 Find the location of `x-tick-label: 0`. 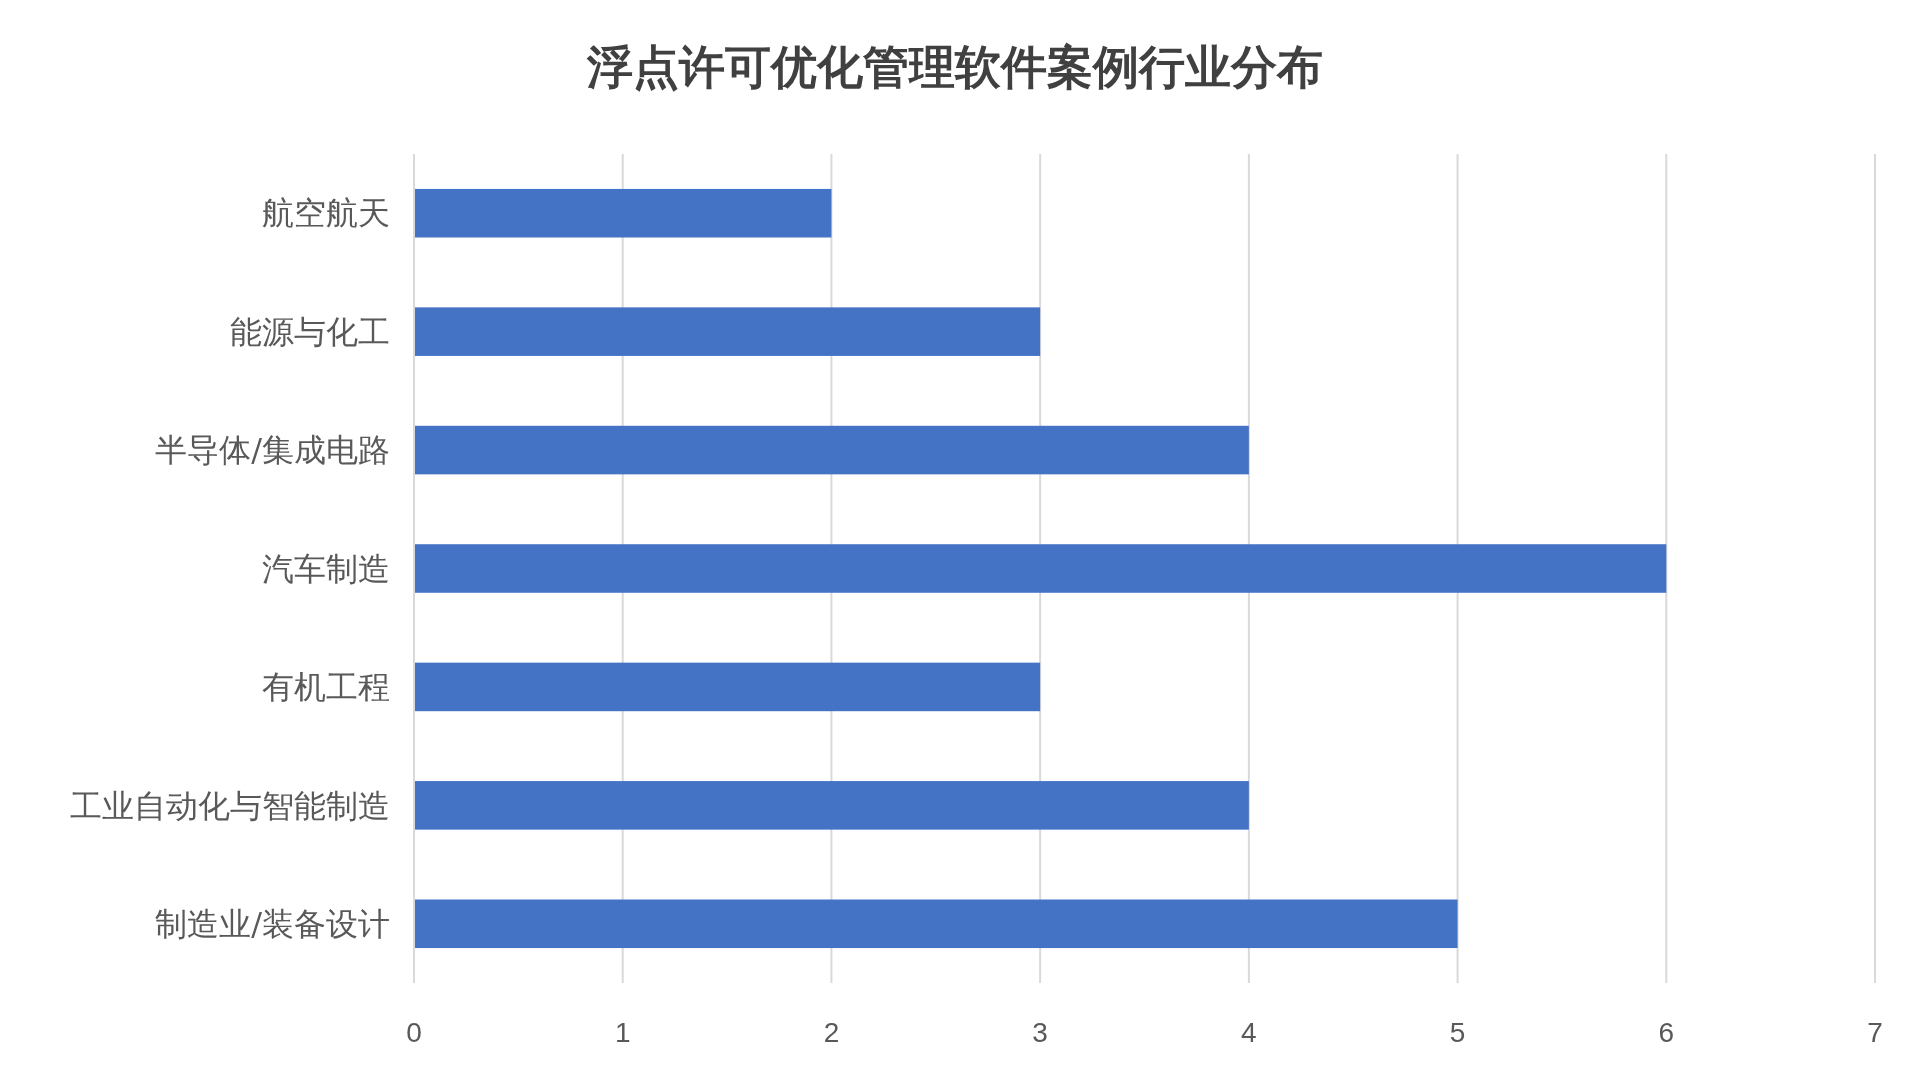

x-tick-label: 0 is located at coordinates (414, 1032).